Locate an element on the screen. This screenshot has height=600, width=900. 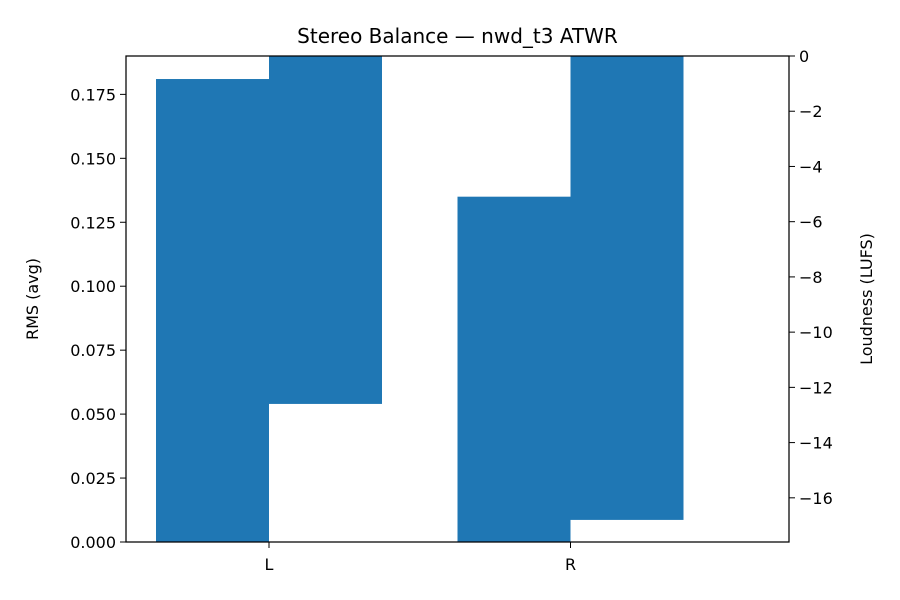
bar-rms-l is located at coordinates (212, 310).